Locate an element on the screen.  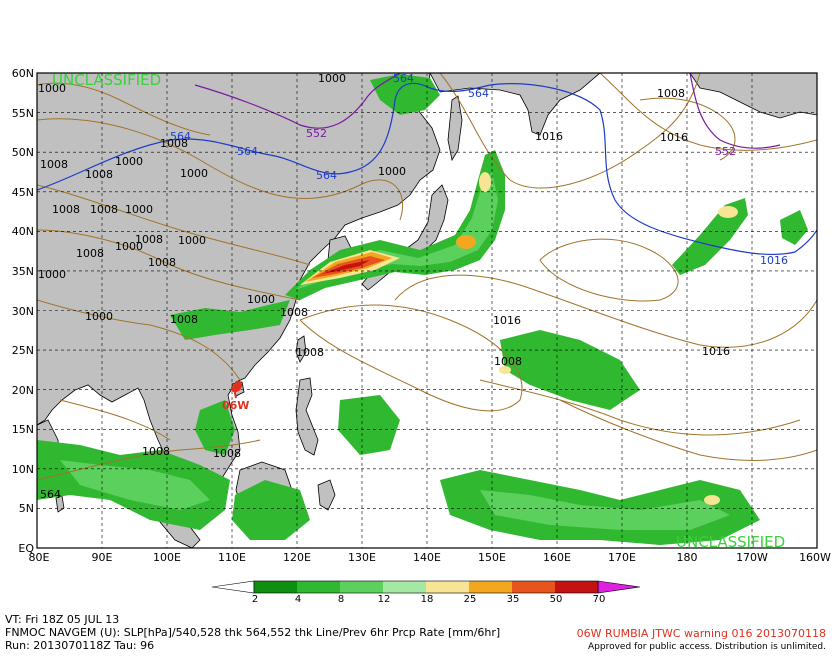
lon-label: 170W is located at coordinates (752, 557).